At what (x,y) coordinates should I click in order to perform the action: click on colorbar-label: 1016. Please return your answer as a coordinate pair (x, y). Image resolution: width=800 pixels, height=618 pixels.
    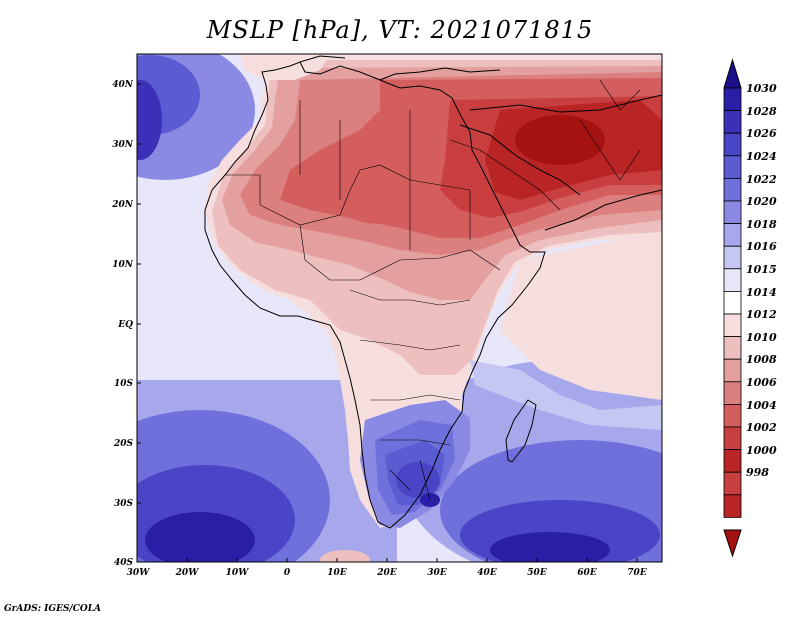
    Looking at the image, I should click on (761, 246).